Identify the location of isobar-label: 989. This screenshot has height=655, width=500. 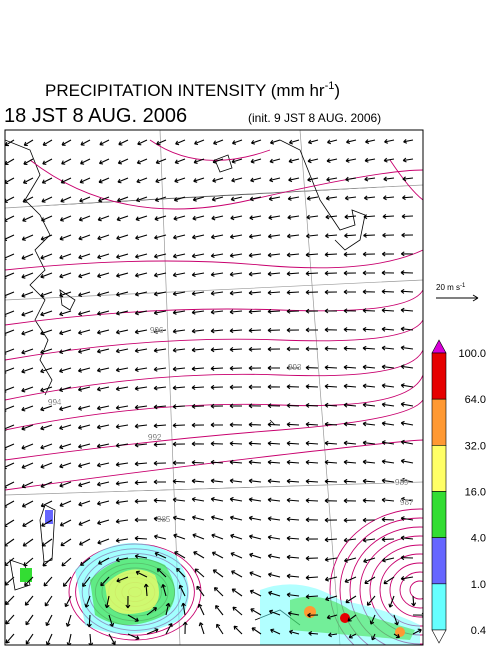
(402, 482).